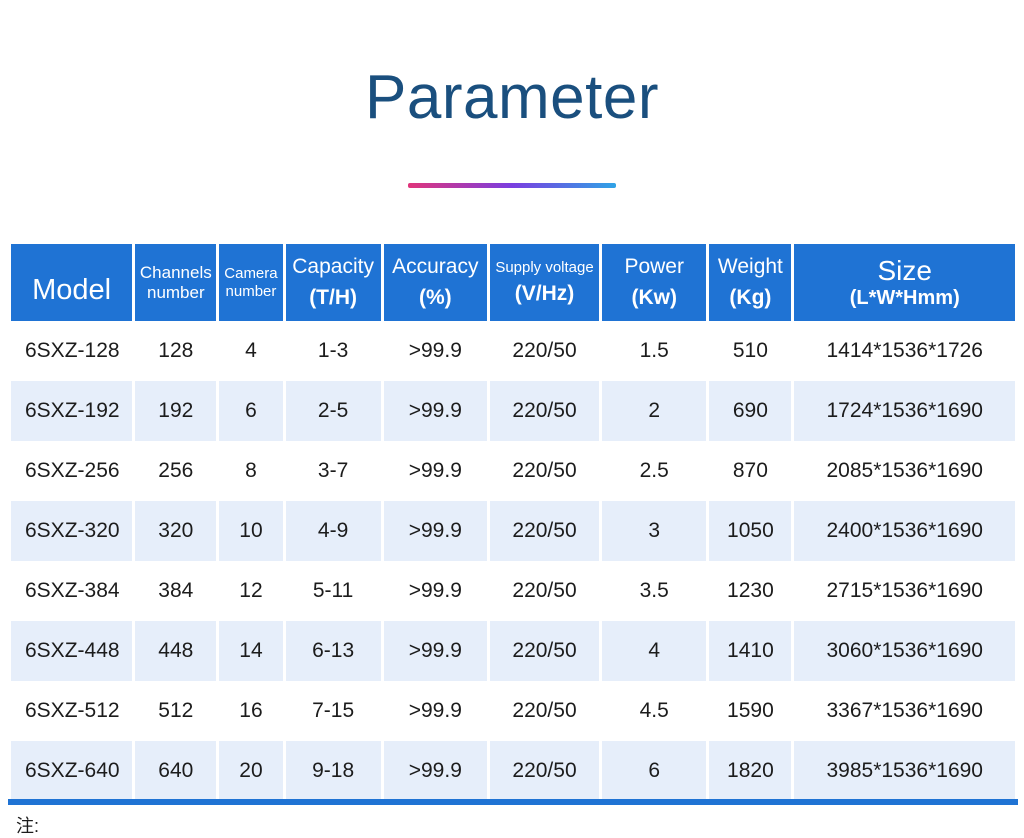 Image resolution: width=1024 pixels, height=838 pixels. What do you see at coordinates (72, 531) in the screenshot?
I see `cell-model: 6SXZ-320` at bounding box center [72, 531].